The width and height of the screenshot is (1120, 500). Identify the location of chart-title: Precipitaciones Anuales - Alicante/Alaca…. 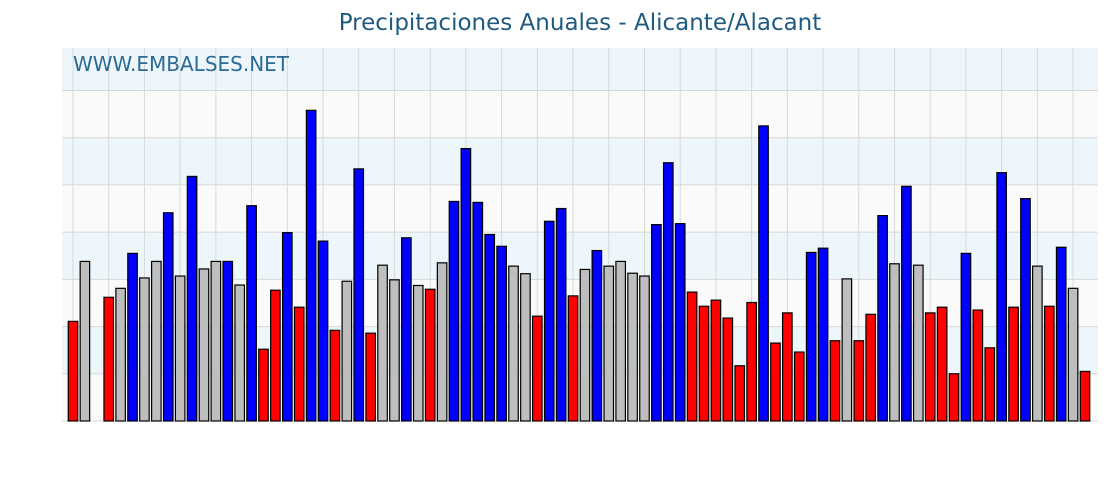
(580, 23).